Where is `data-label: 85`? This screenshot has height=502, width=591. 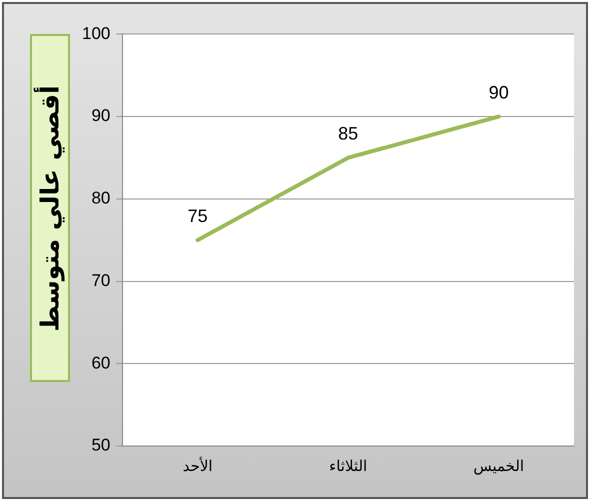 data-label: 85 is located at coordinates (348, 134).